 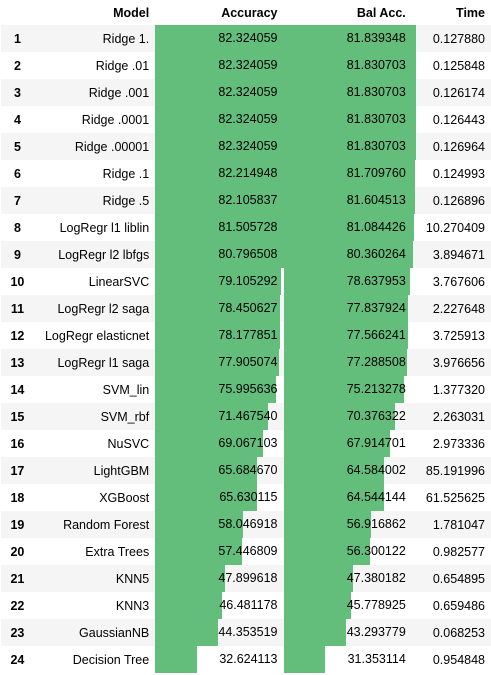 I want to click on cell-time: 3.725913, so click(x=458, y=335).